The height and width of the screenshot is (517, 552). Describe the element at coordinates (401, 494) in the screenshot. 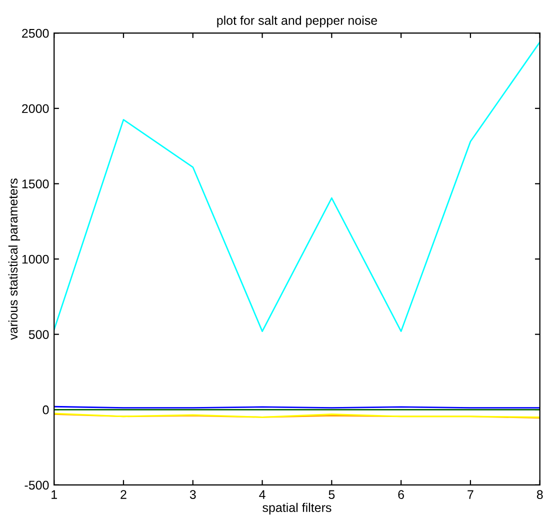

I see `x-tick-label: 6` at that location.